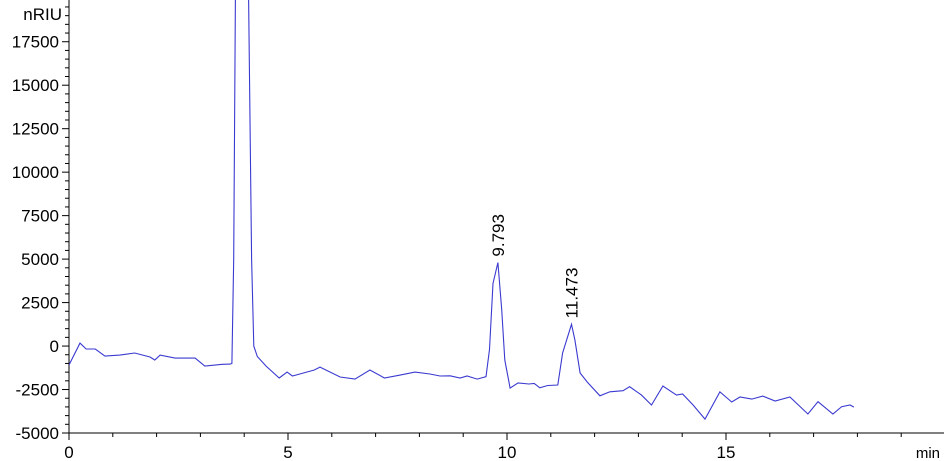 This screenshot has width=944, height=461. Describe the element at coordinates (498, 235) in the screenshot. I see `peak-label: 9.793` at that location.